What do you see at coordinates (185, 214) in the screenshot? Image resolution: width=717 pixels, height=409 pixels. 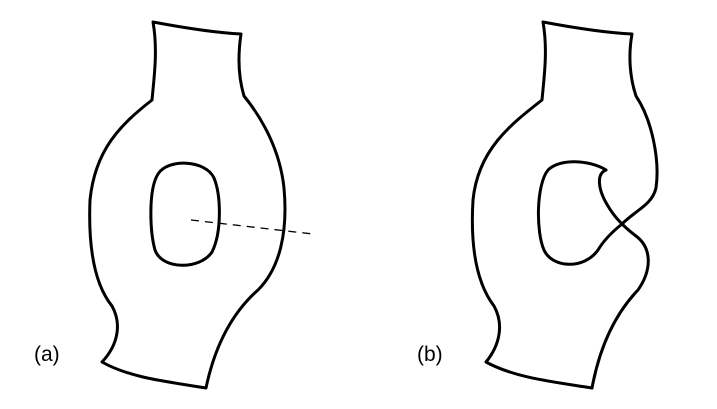 I see `panel-a-inner-hole` at bounding box center [185, 214].